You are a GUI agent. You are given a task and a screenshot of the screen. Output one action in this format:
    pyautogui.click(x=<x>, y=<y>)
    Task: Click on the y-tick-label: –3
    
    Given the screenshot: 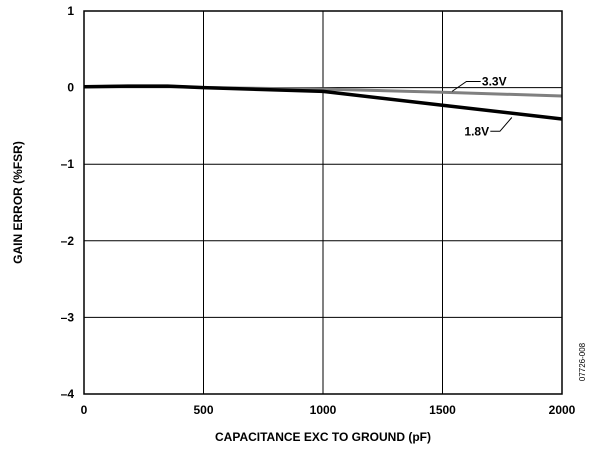 What is the action you would take?
    pyautogui.click(x=68, y=317)
    